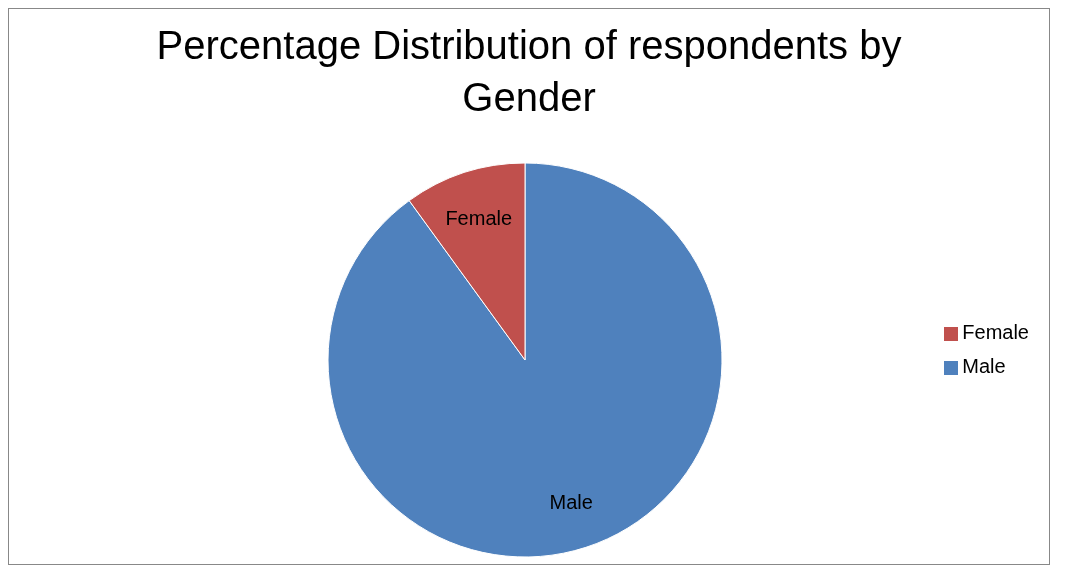 This screenshot has height=575, width=1065. What do you see at coordinates (571, 502) in the screenshot?
I see `slice-label: Male` at bounding box center [571, 502].